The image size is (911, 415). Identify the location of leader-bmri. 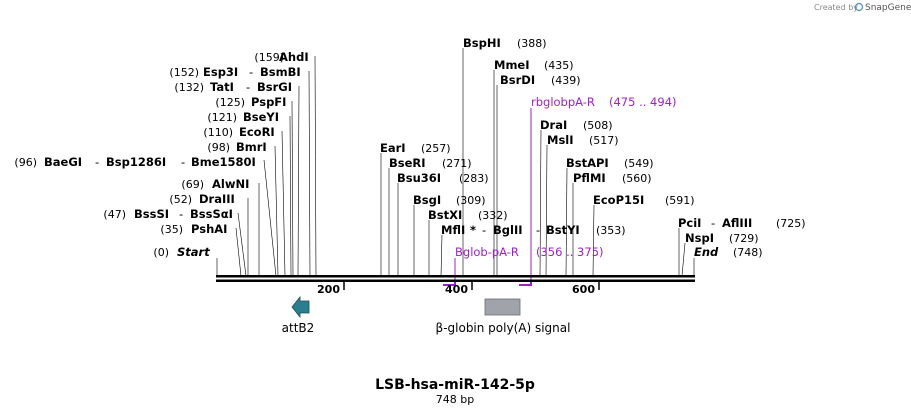
(276, 211).